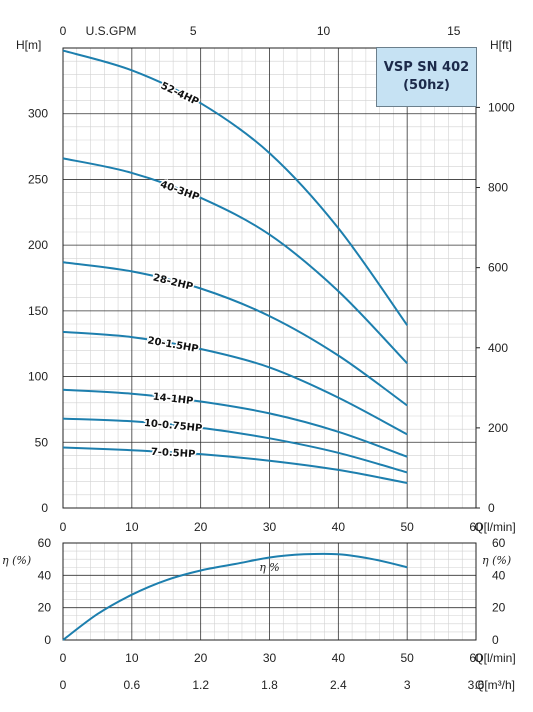  What do you see at coordinates (45, 608) in the screenshot?
I see `eff-y-tick-label: 20` at bounding box center [45, 608].